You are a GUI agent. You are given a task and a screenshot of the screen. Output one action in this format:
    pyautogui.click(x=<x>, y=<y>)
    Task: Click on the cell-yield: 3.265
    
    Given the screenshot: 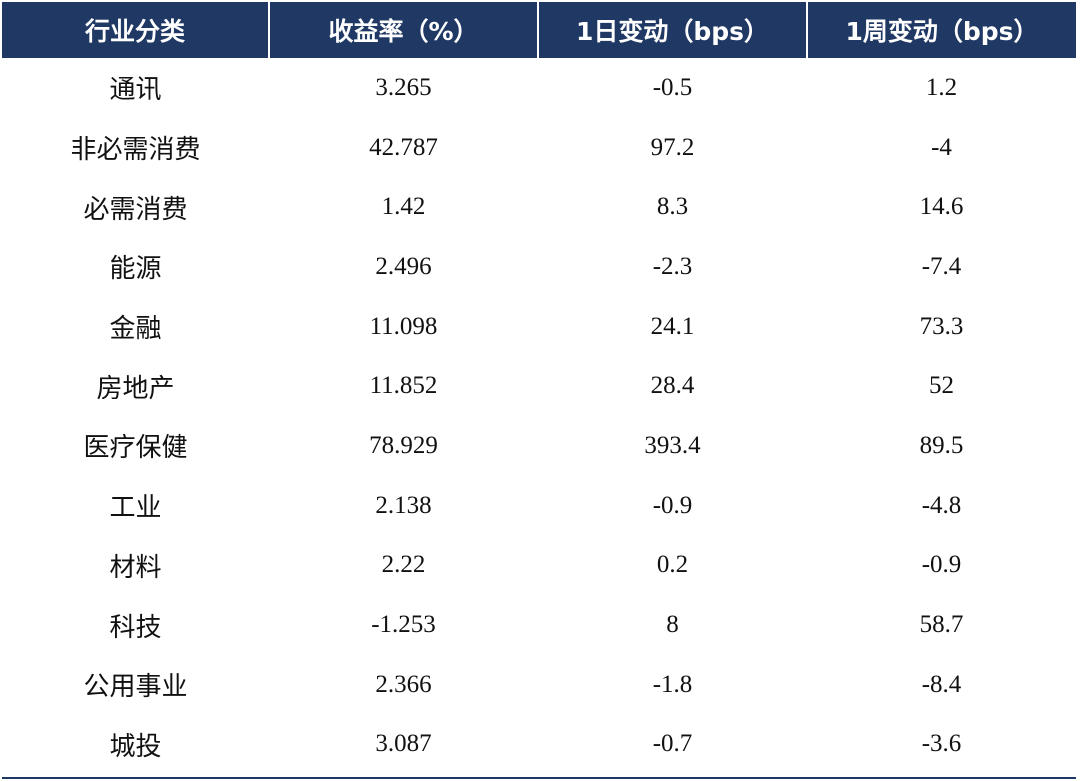 What is the action you would take?
    pyautogui.click(x=403, y=87)
    